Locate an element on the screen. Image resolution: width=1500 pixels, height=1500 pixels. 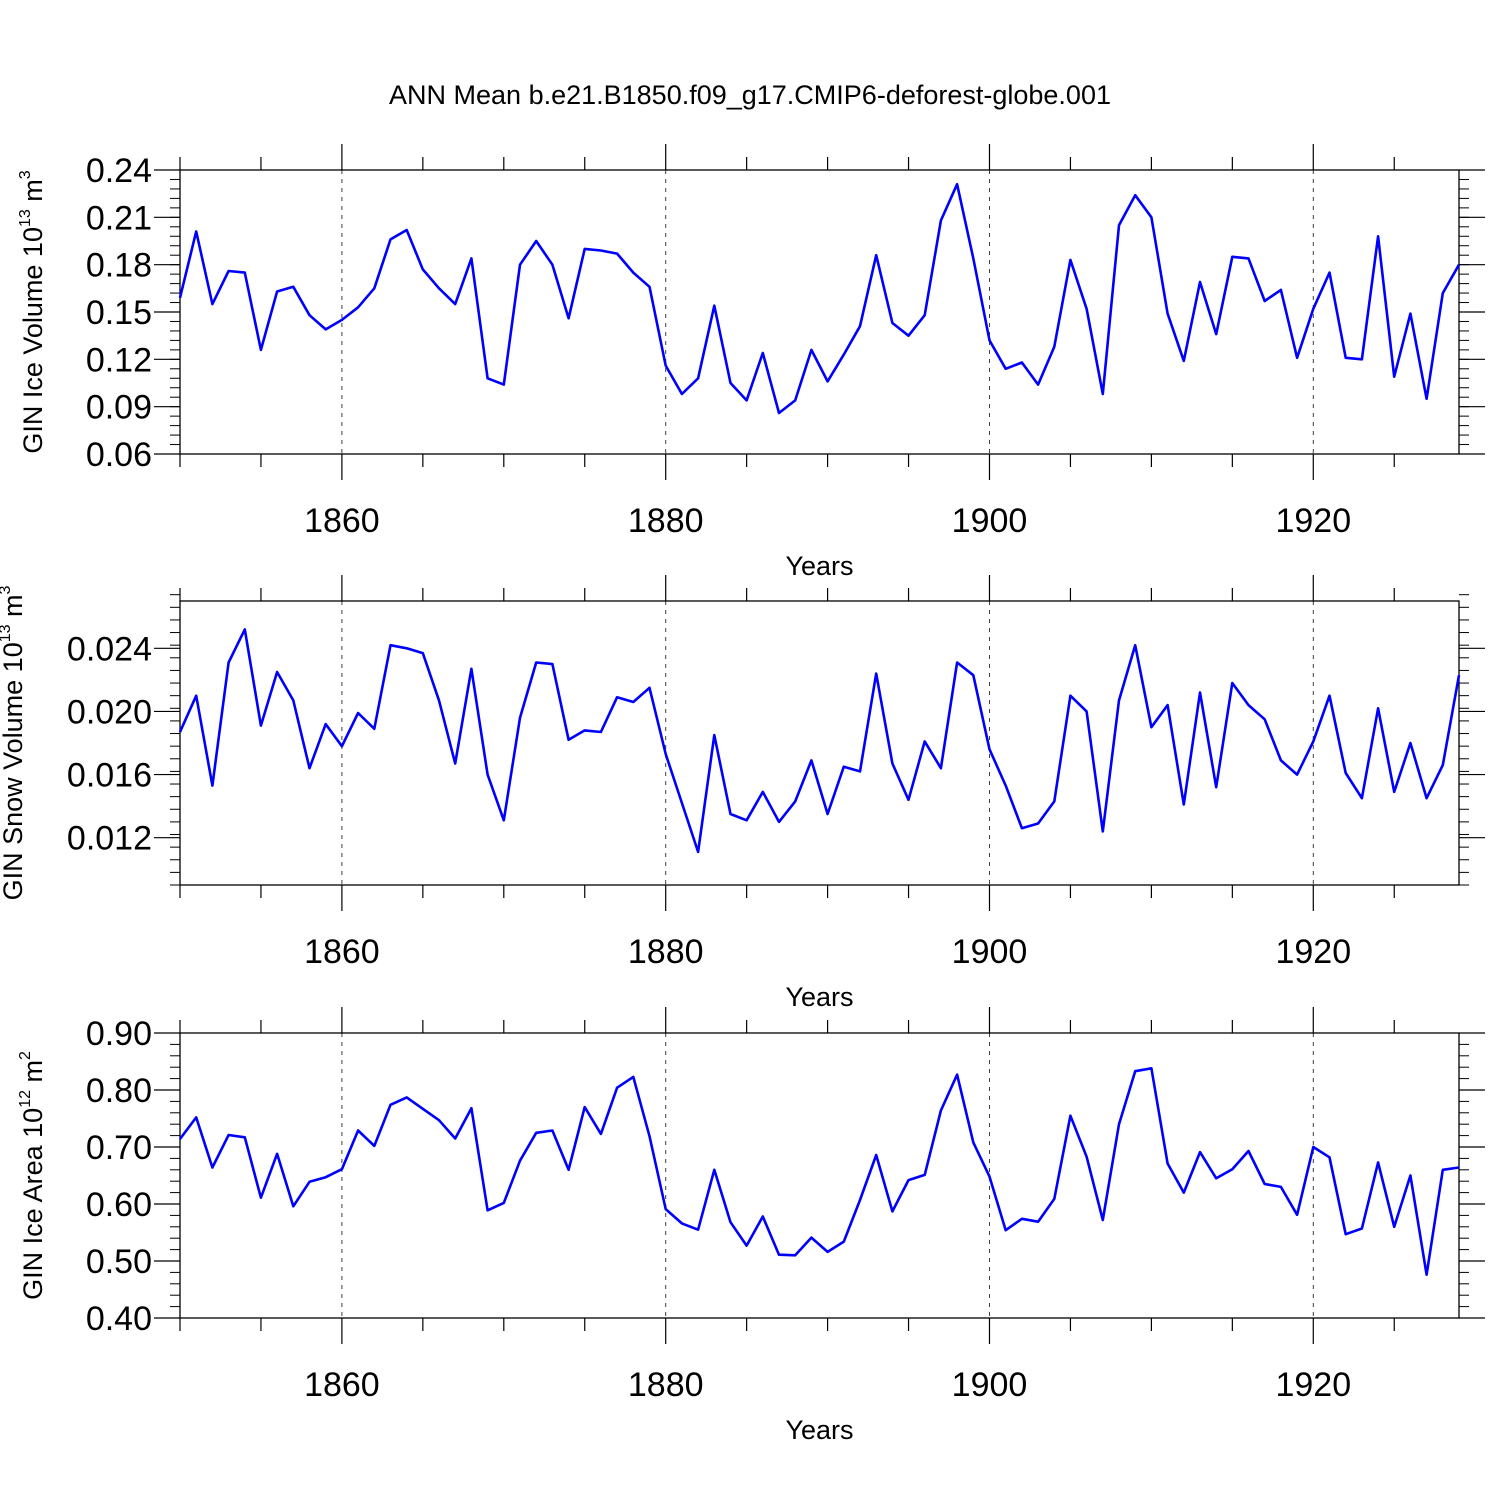
y-tick-label: 0.06 is located at coordinates (119, 455).